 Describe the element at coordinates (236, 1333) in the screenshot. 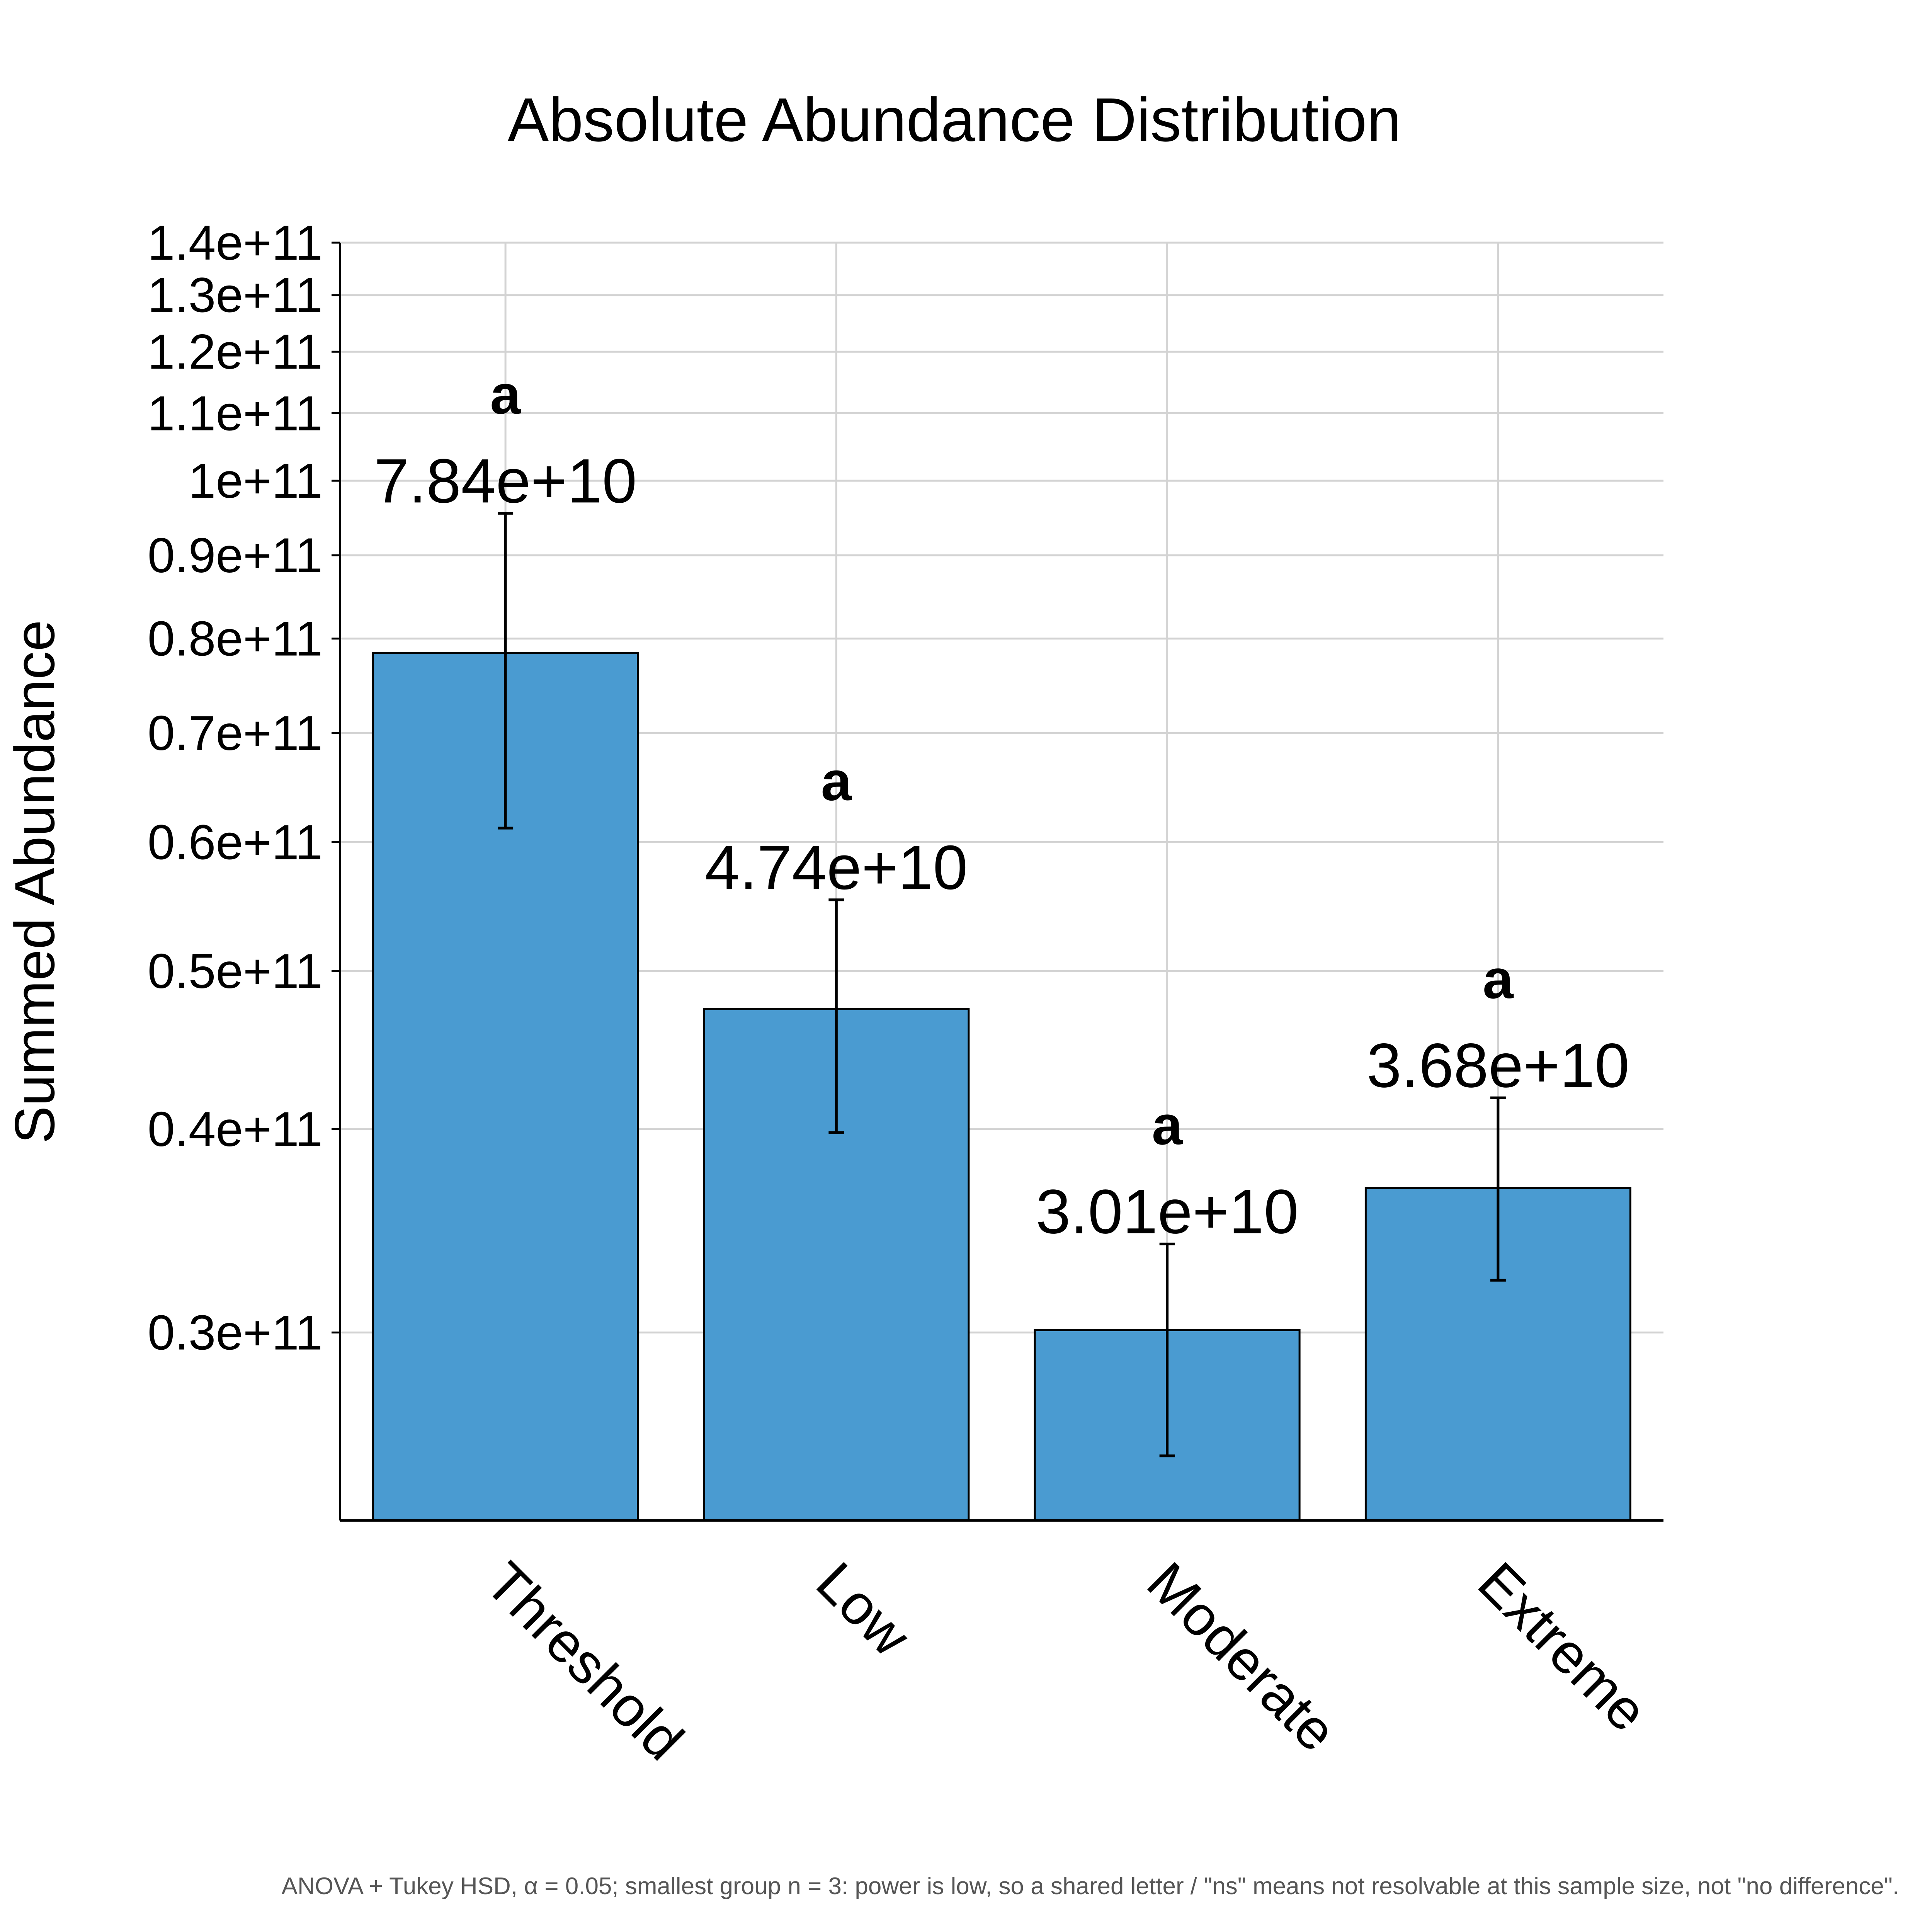

I see `y-tick-label: 0.3e+11` at that location.